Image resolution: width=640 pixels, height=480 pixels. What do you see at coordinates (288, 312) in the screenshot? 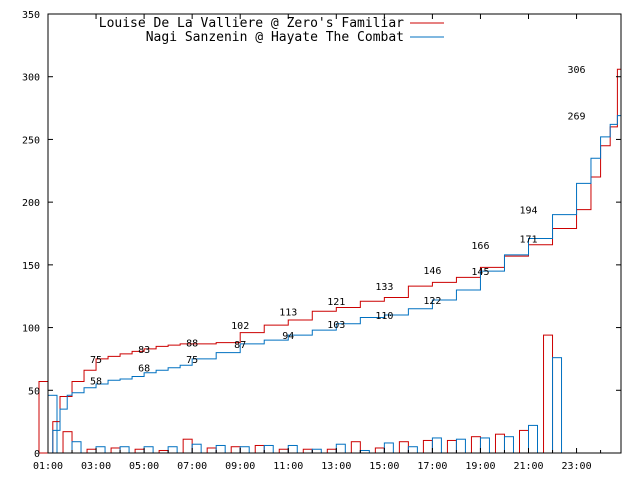
I see `point-label-series-0-4: 113` at bounding box center [288, 312].